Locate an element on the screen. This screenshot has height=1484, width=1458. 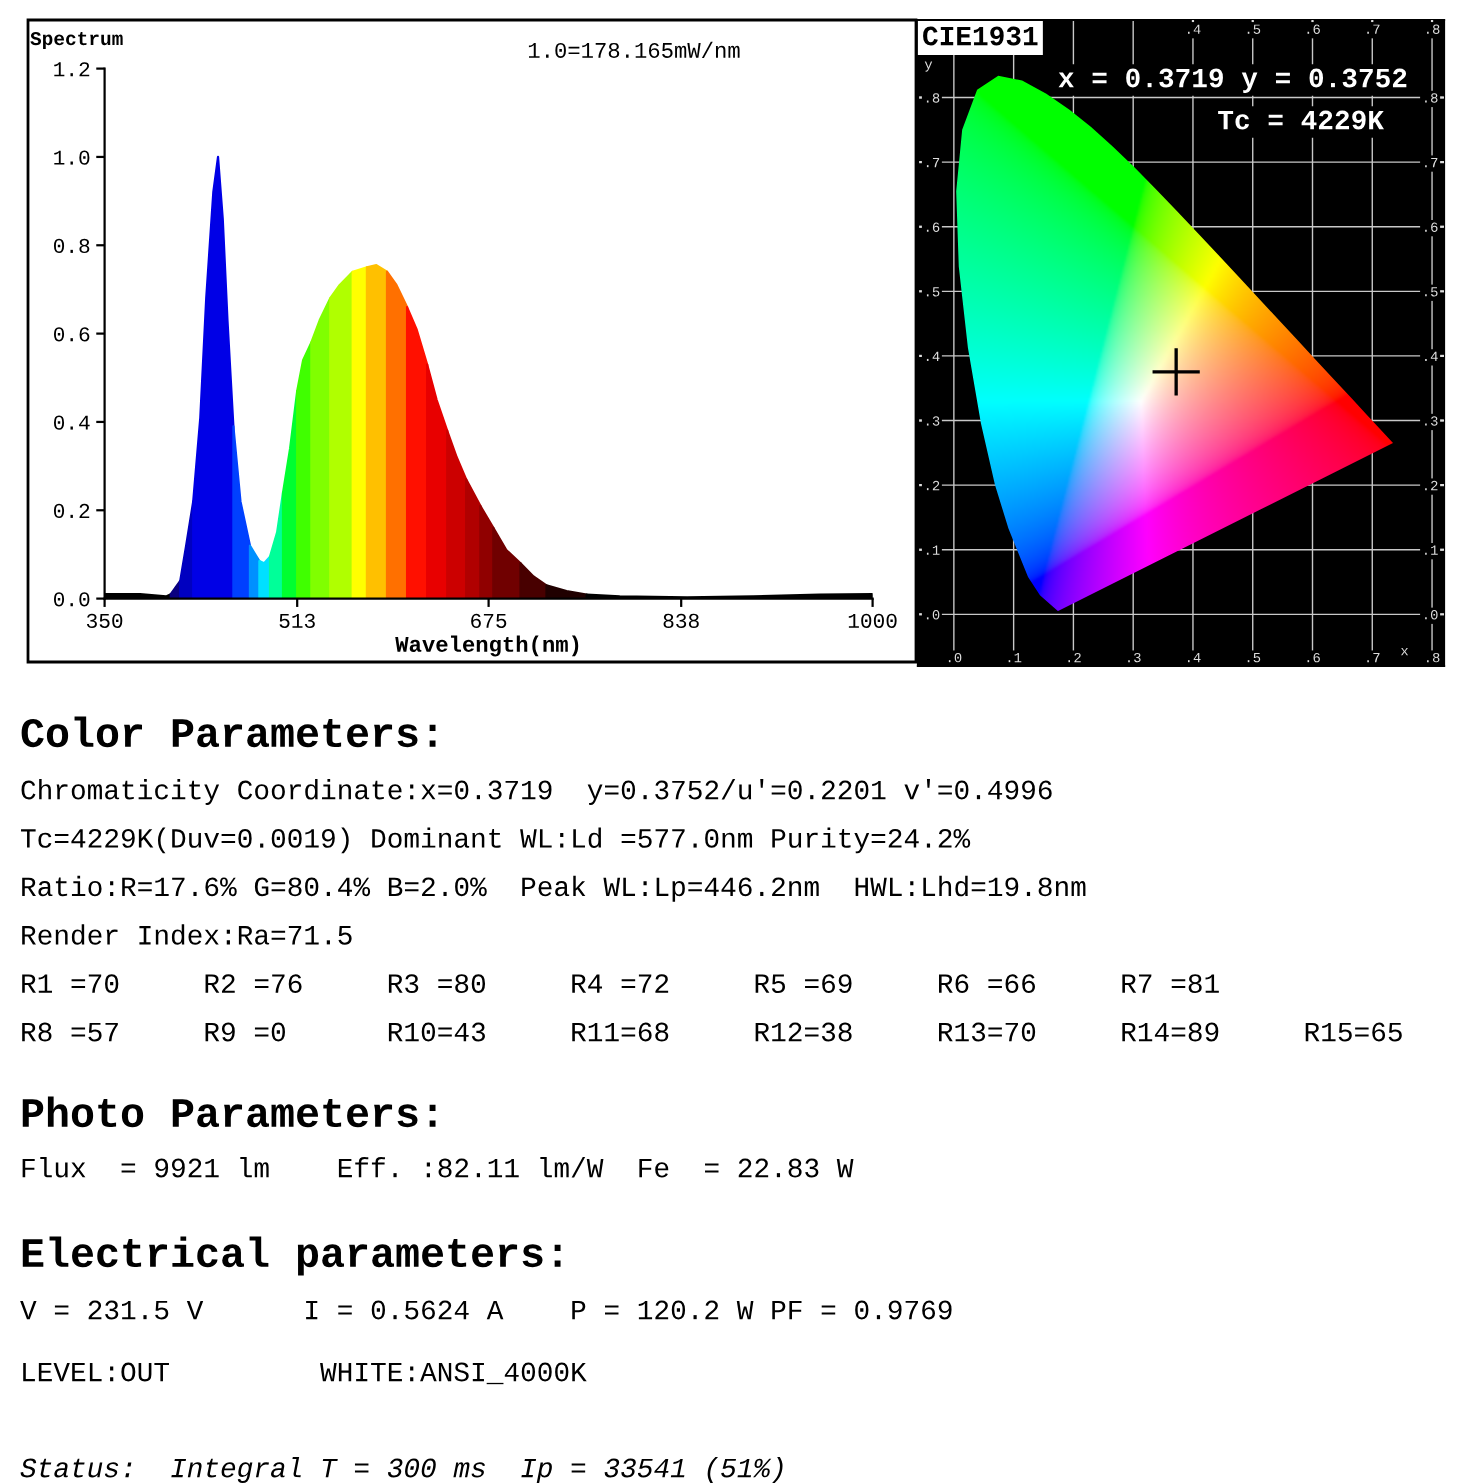
text: V = 231.5 V I = 0.5624 A P = 120.2 W PF = 0.9769 is located at coordinates (486, 1310).